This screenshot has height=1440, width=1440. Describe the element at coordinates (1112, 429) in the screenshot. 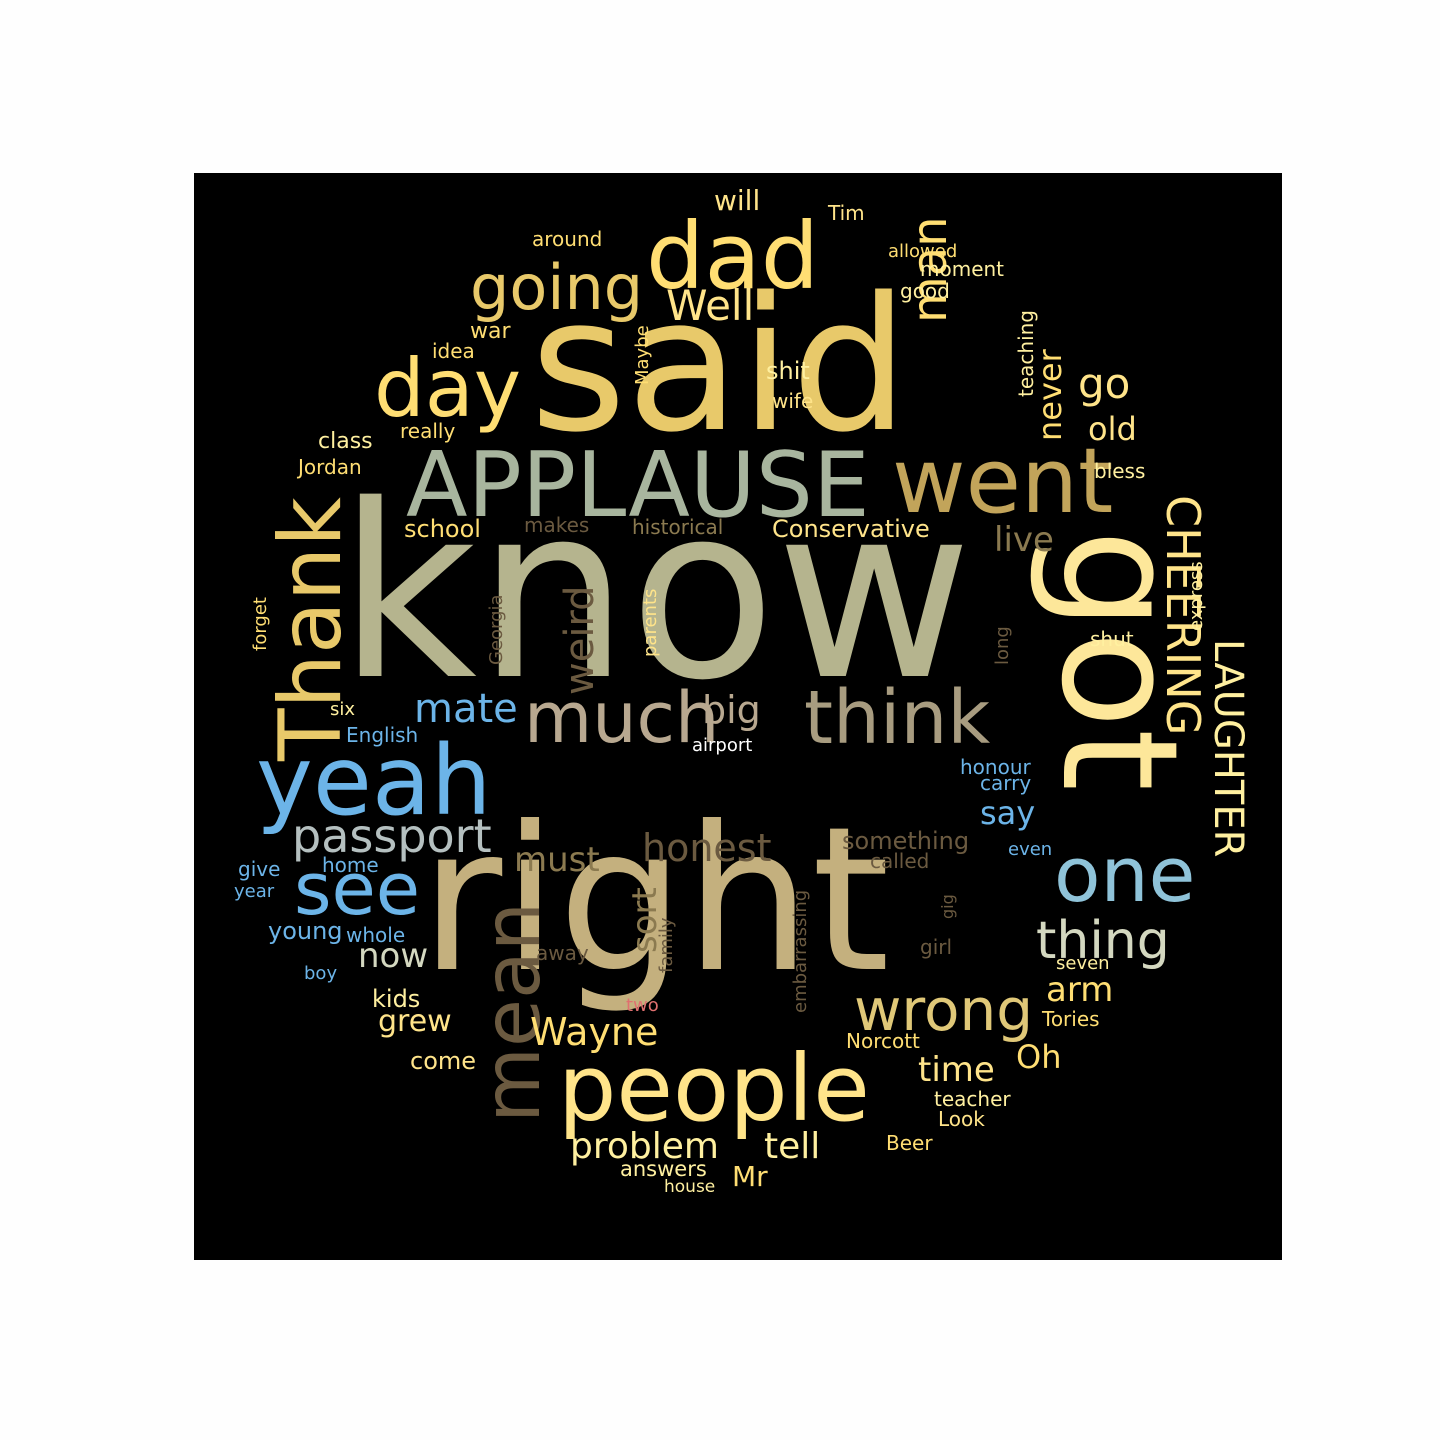

I see `word-old: old` at that location.